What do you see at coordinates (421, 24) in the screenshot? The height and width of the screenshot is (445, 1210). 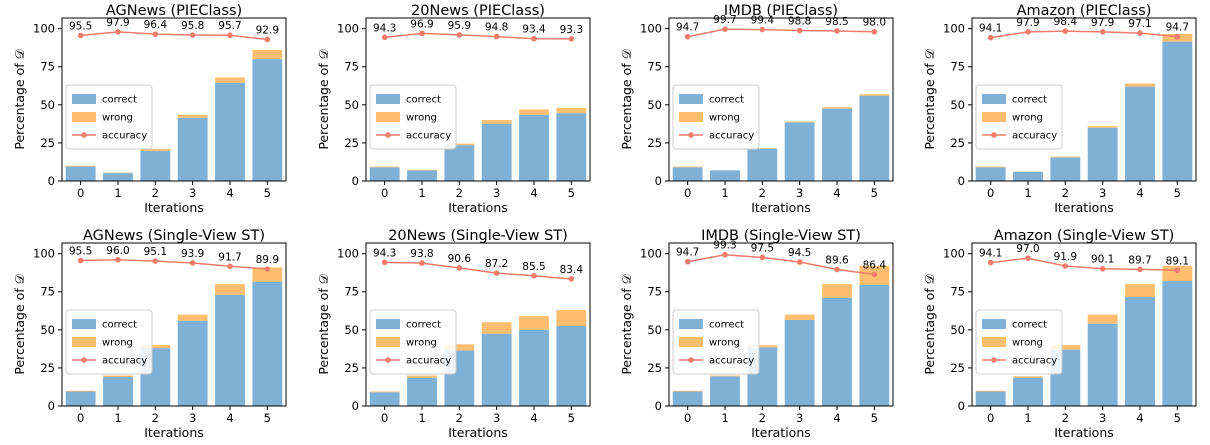 I see `accuracy-label: 96.9` at bounding box center [421, 24].